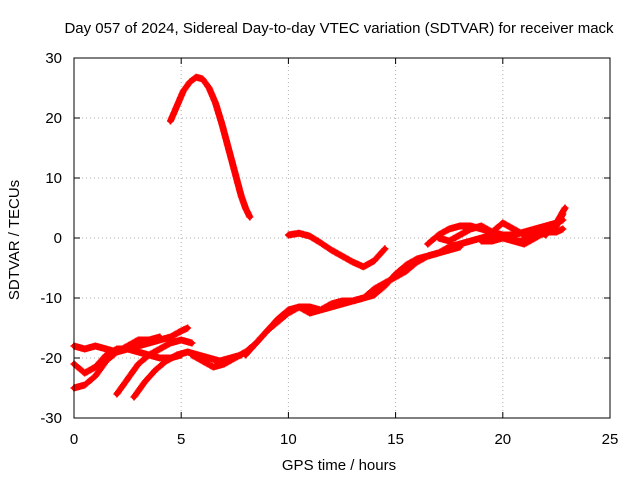 This screenshot has height=480, width=640. What do you see at coordinates (53, 178) in the screenshot?
I see `y-tick-label: 10` at bounding box center [53, 178].